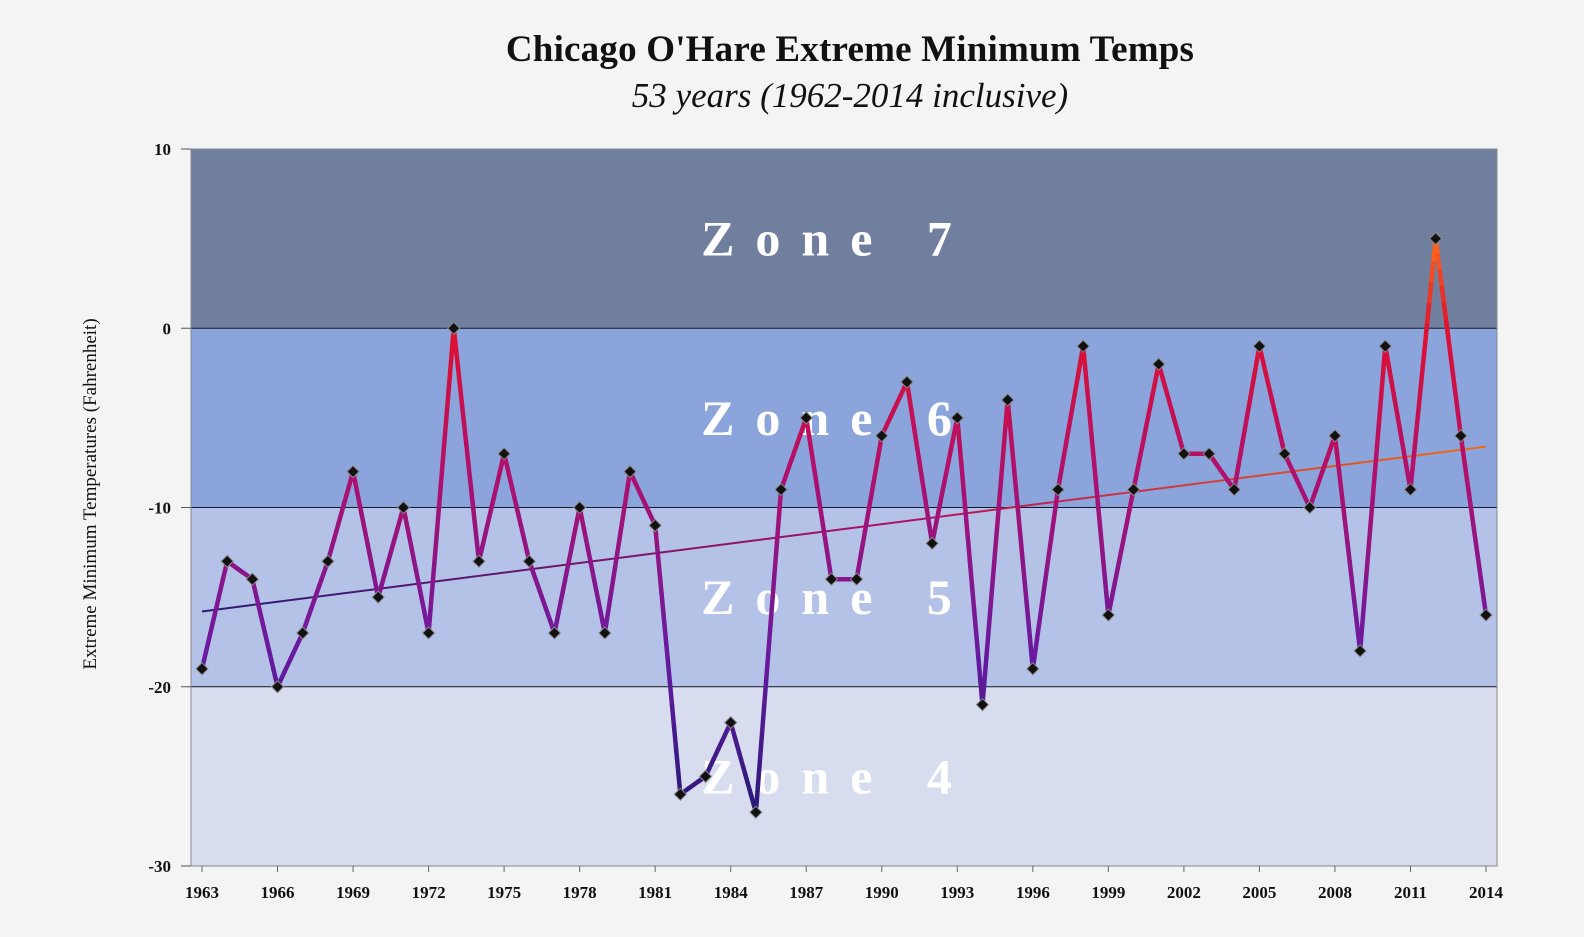 This screenshot has height=937, width=1584. Describe the element at coordinates (850, 95) in the screenshot. I see `chart-subtitle: 53 years (1962-2014 inclusive)` at that location.